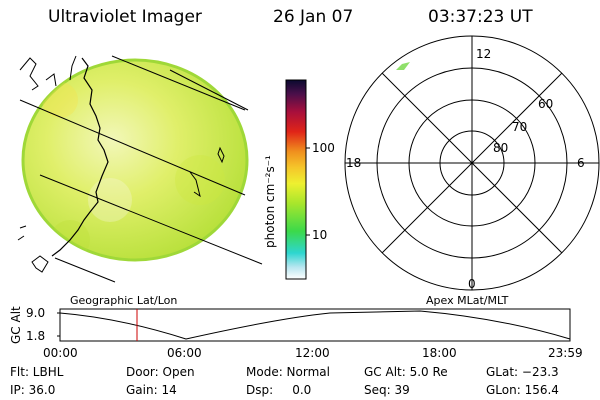 The image size is (600, 400). I want to click on colorbar, so click(296, 179).